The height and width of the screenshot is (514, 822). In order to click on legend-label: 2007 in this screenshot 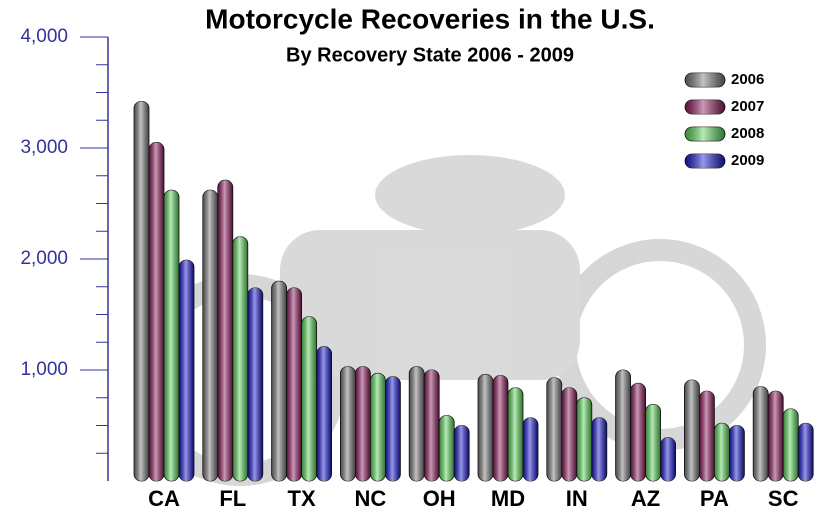, I will do `click(747, 106)`.